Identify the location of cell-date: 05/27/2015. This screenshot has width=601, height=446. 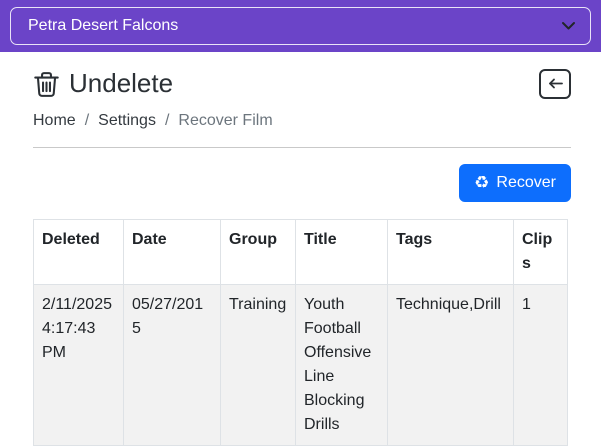
(172, 365).